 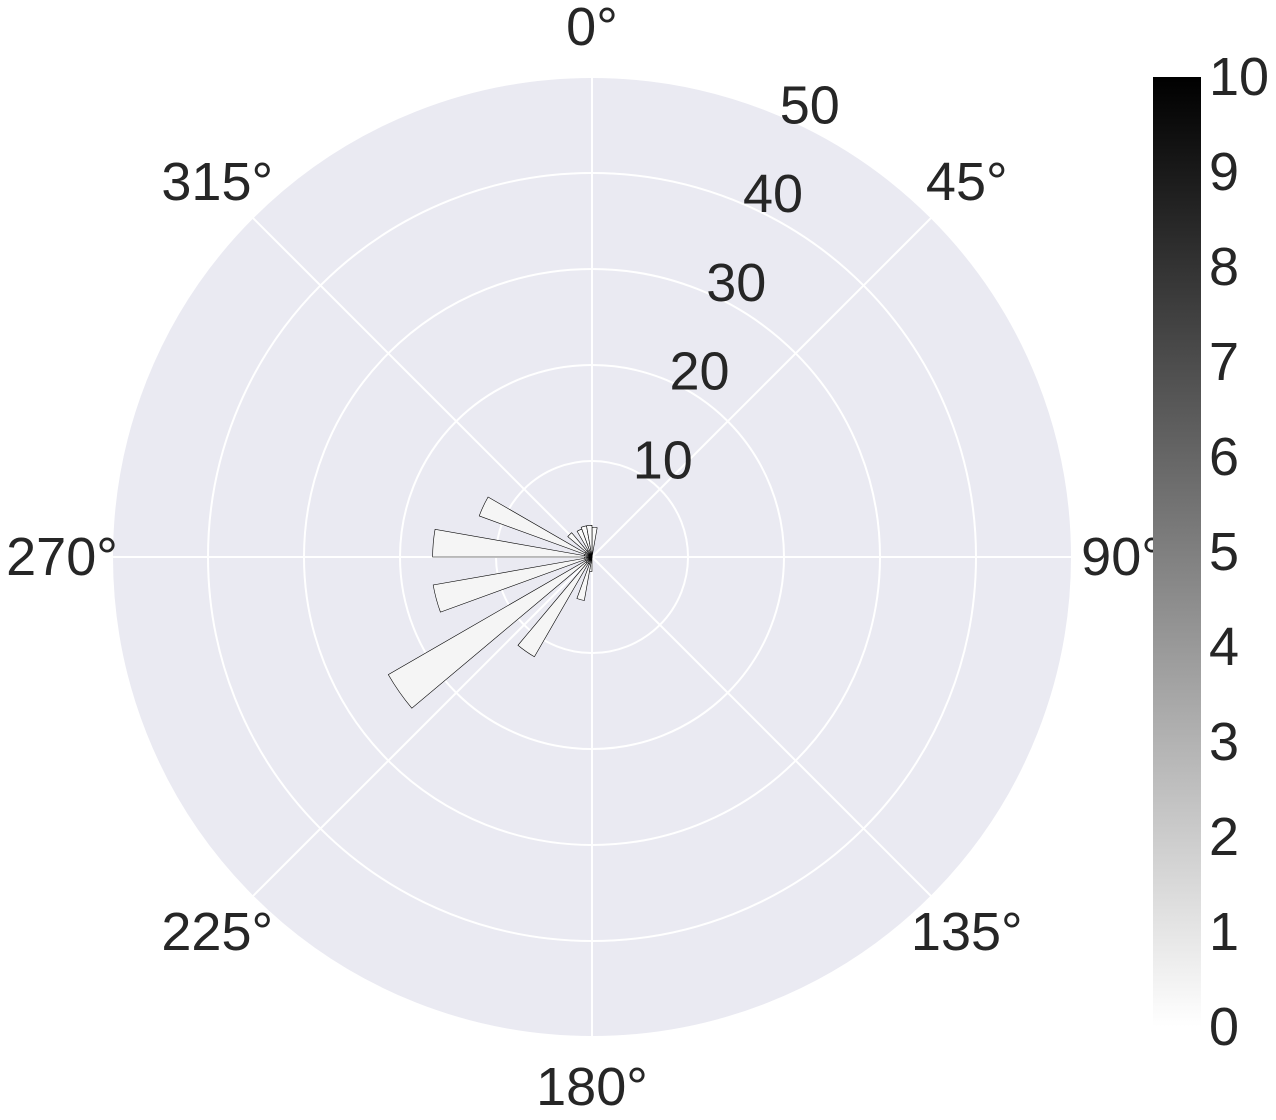 I want to click on colorbar-tick-label-7: 7, so click(x=1224, y=362).